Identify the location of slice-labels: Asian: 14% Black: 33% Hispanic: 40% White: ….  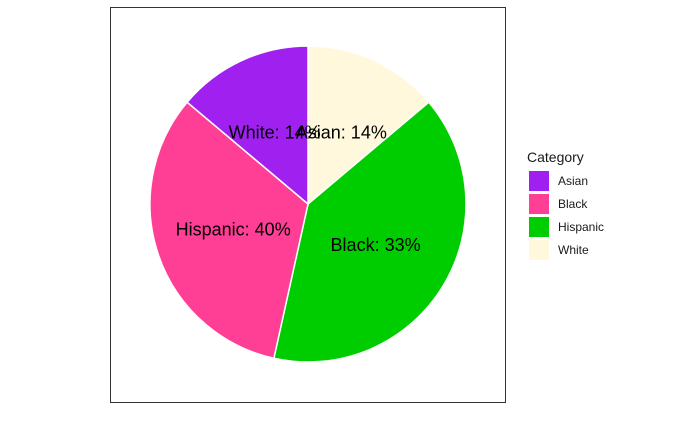
(298, 188).